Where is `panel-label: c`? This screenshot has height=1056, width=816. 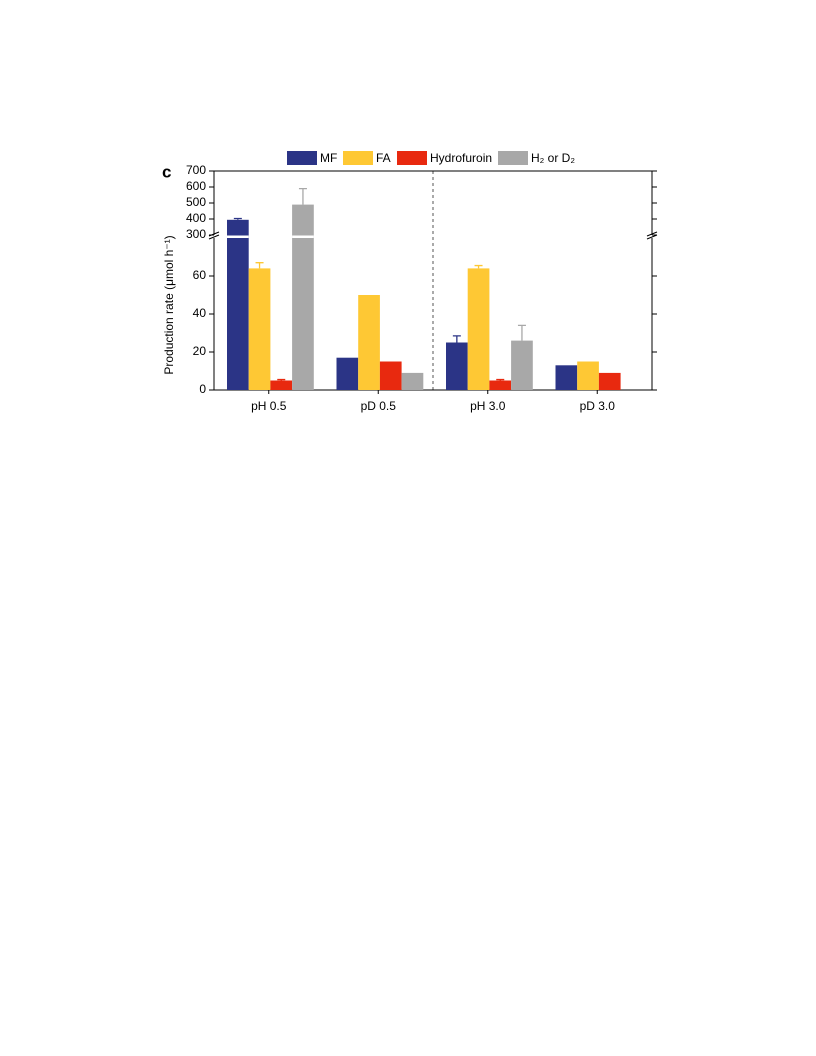 panel-label: c is located at coordinates (166, 171).